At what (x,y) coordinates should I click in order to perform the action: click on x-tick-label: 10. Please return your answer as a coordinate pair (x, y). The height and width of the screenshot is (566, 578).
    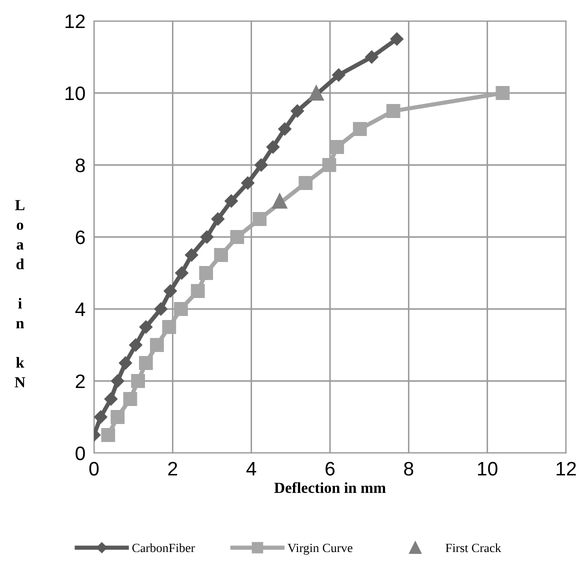
    Looking at the image, I should click on (488, 469).